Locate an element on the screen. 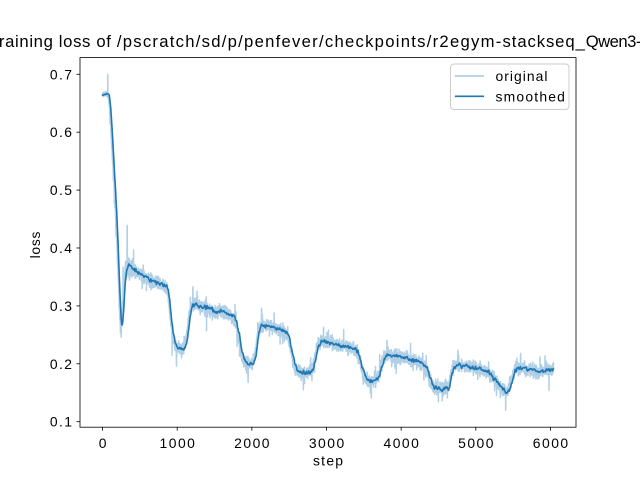 The image size is (640, 480). svg-text: 0.2 is located at coordinates (61, 364).